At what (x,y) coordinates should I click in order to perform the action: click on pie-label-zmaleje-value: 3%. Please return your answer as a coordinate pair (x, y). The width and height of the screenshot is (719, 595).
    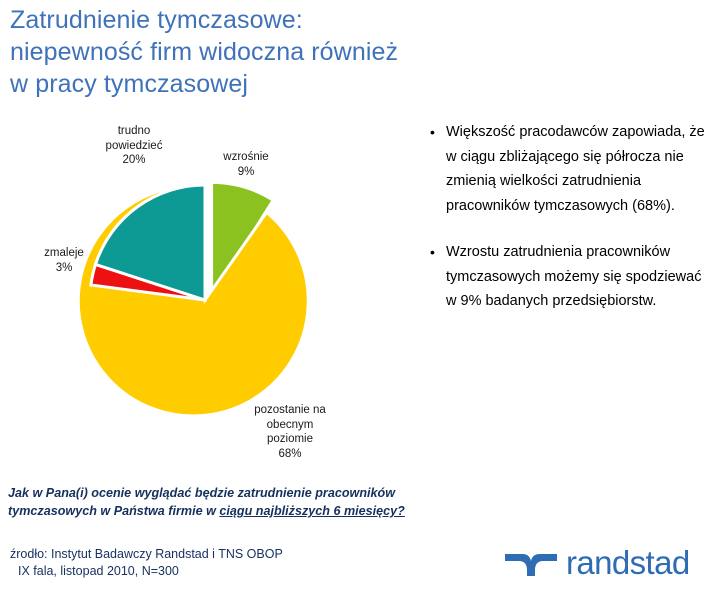
    Looking at the image, I should click on (64, 267).